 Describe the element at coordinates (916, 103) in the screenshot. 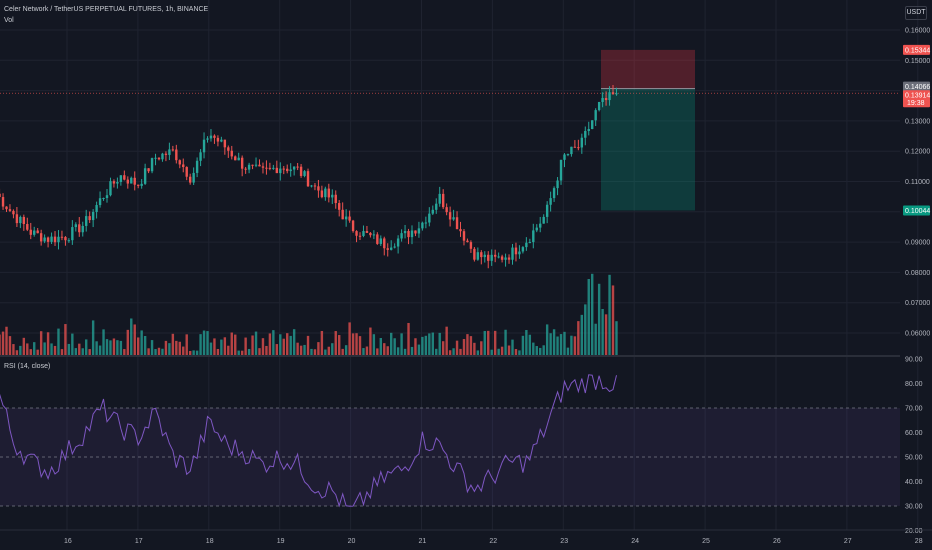

I see `candle-countdown: 19:38` at that location.